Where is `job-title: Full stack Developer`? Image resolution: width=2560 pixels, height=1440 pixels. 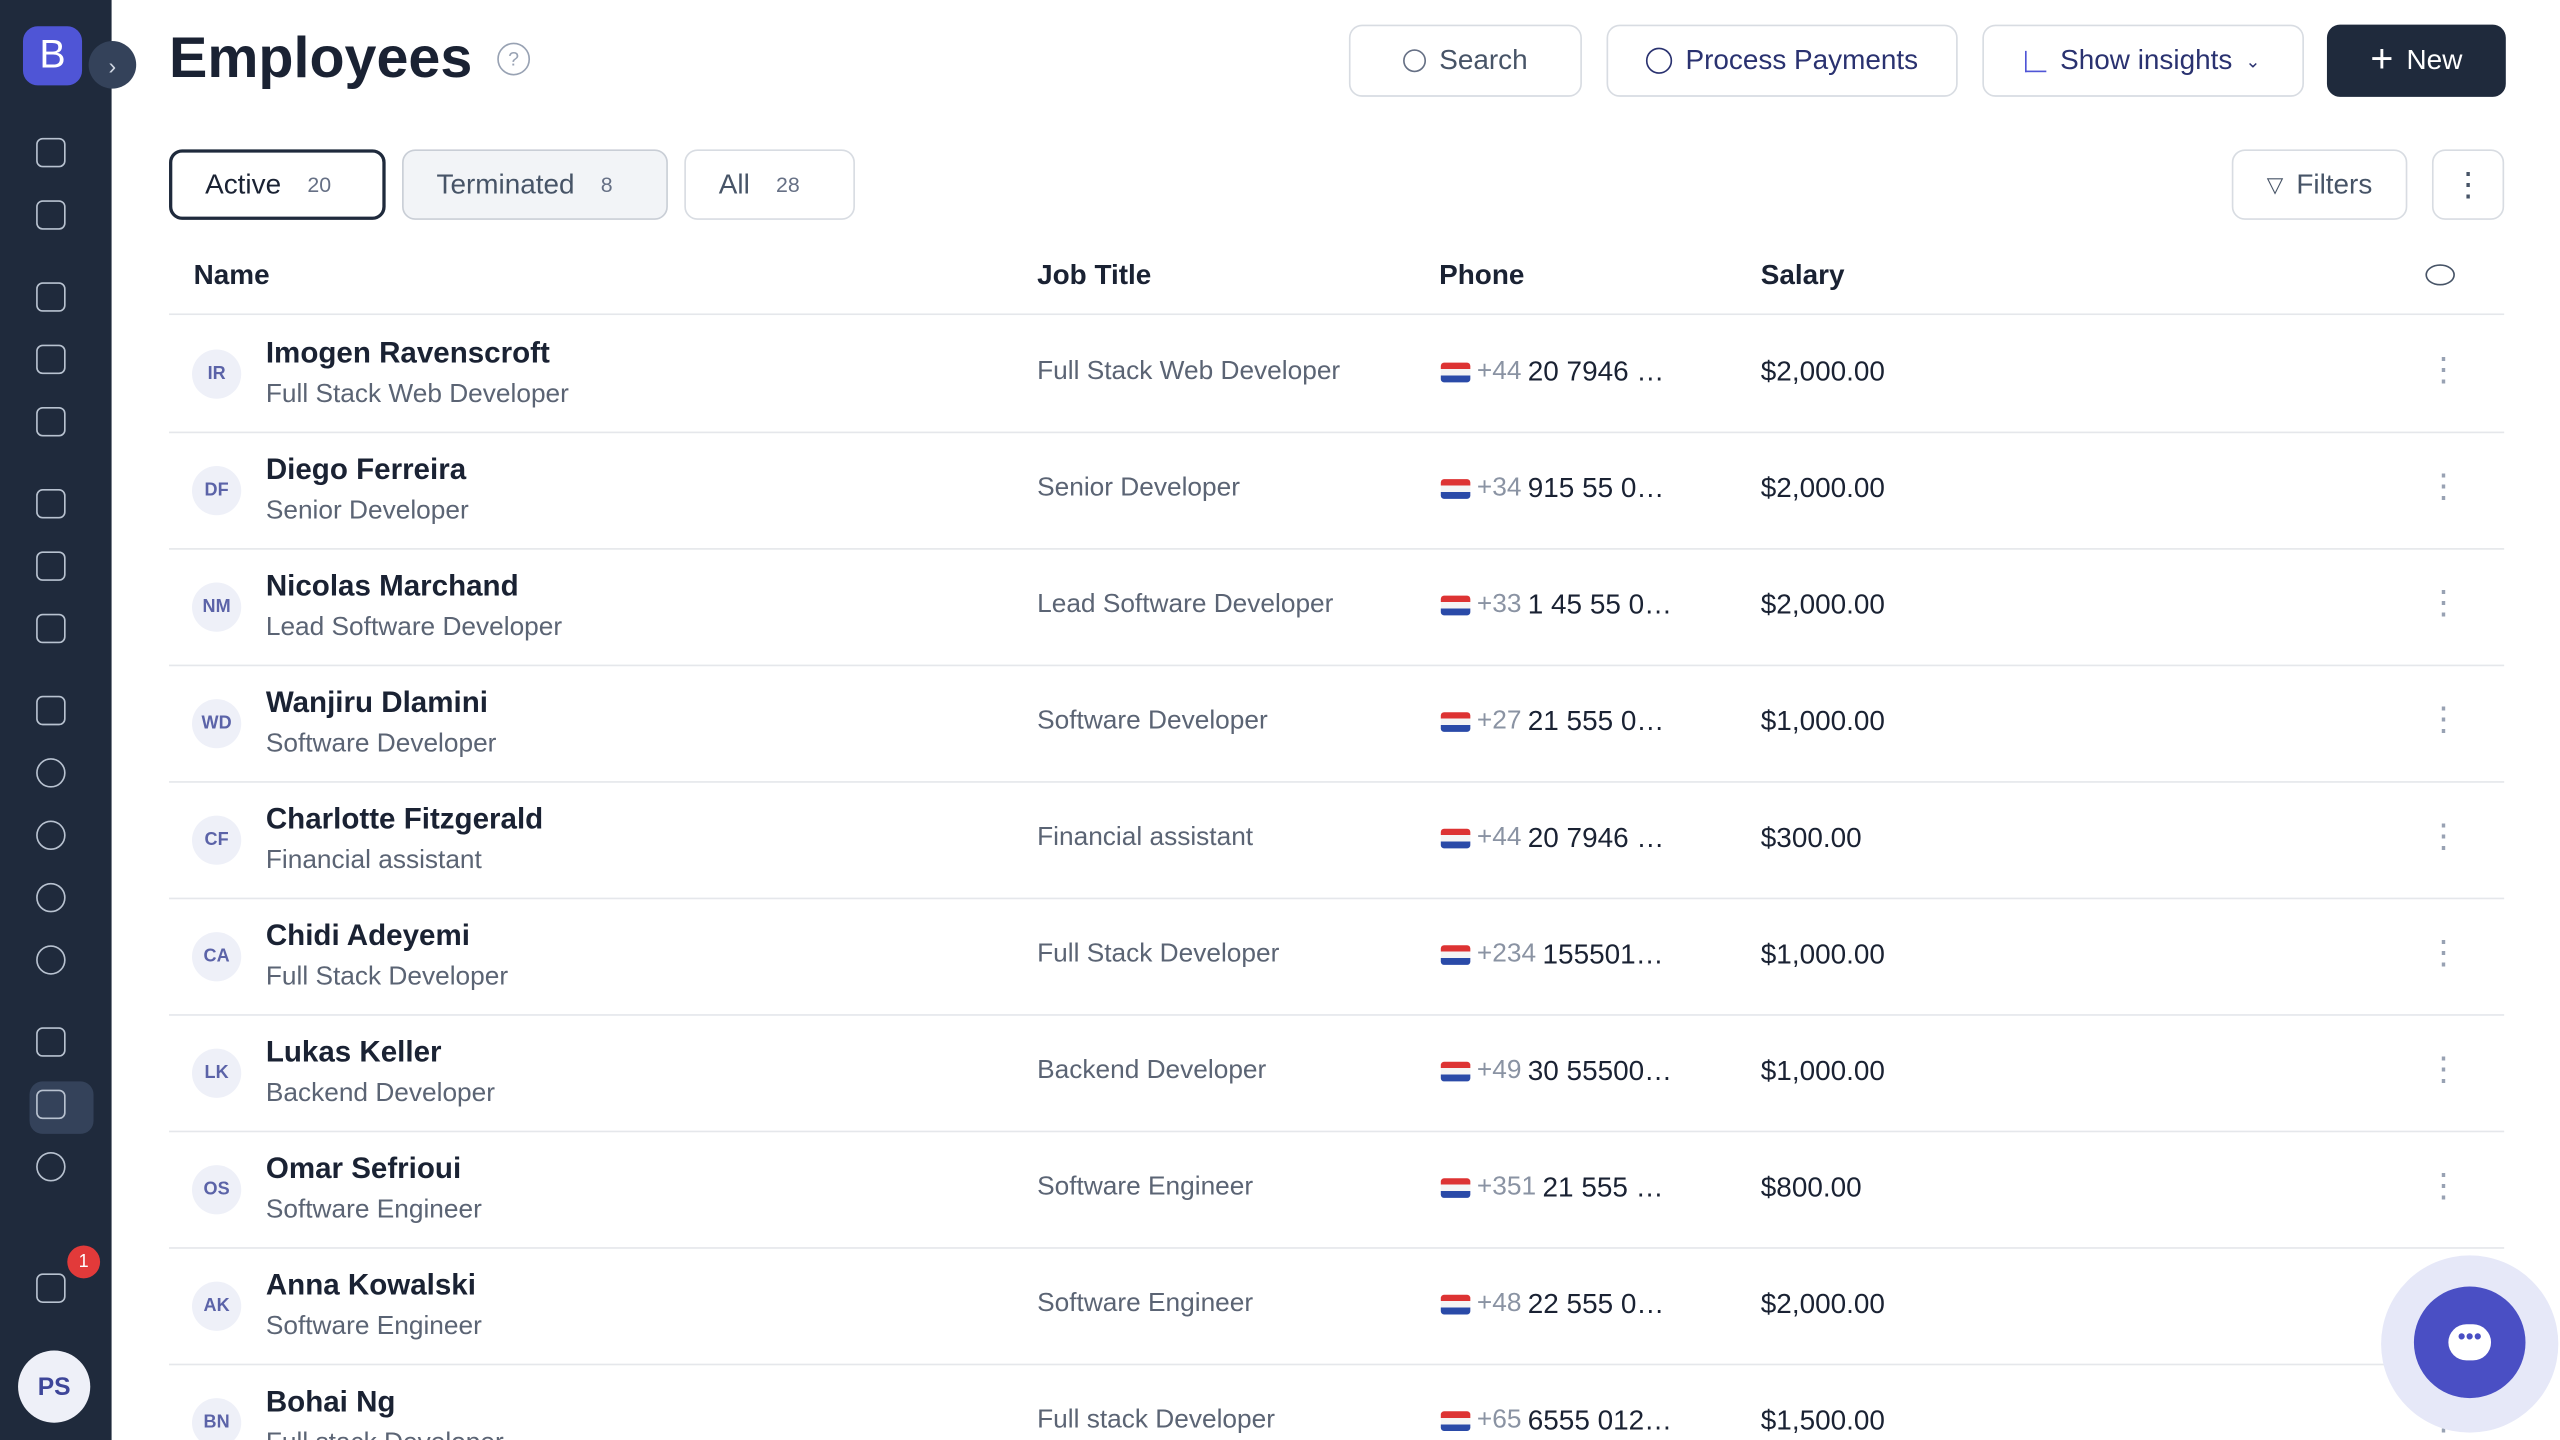 job-title: Full stack Developer is located at coordinates (1156, 1420).